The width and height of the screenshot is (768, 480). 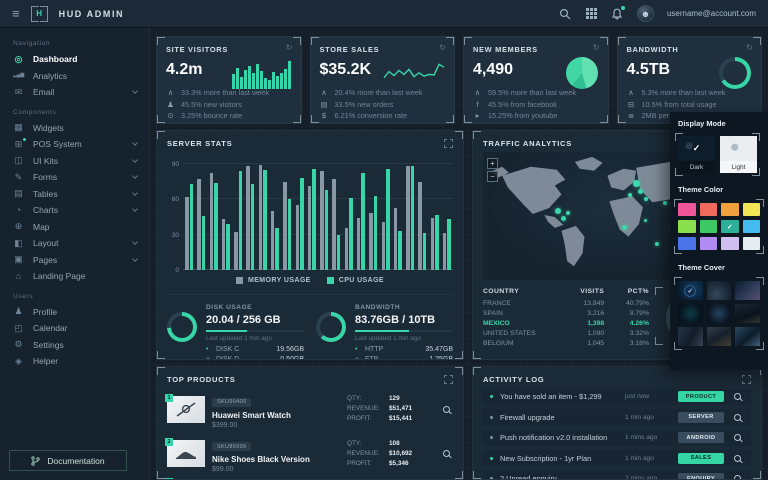 I want to click on sidebar-item-pages: ▣ Pages, so click(x=74, y=260).